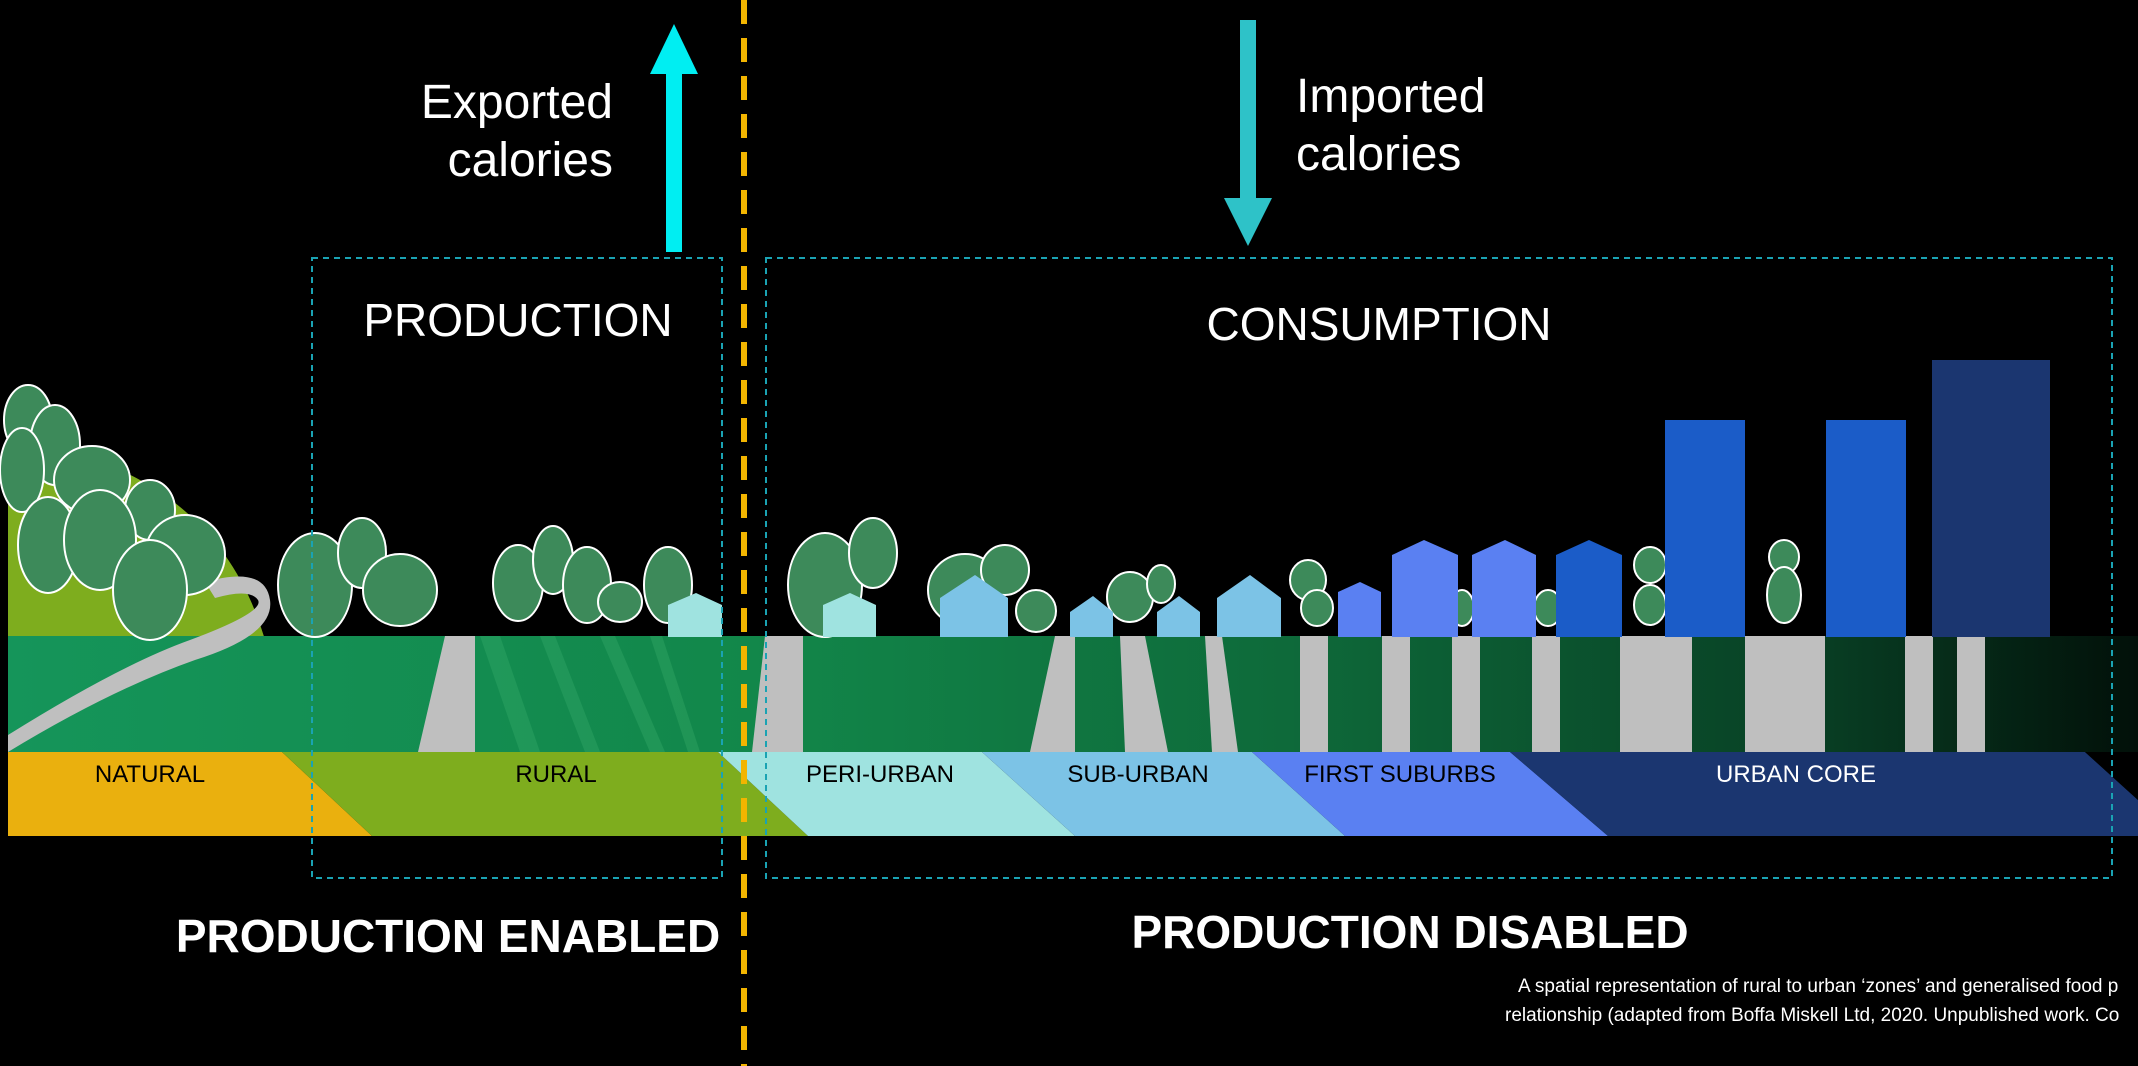  I want to click on export-arrow-icon, so click(674, 138).